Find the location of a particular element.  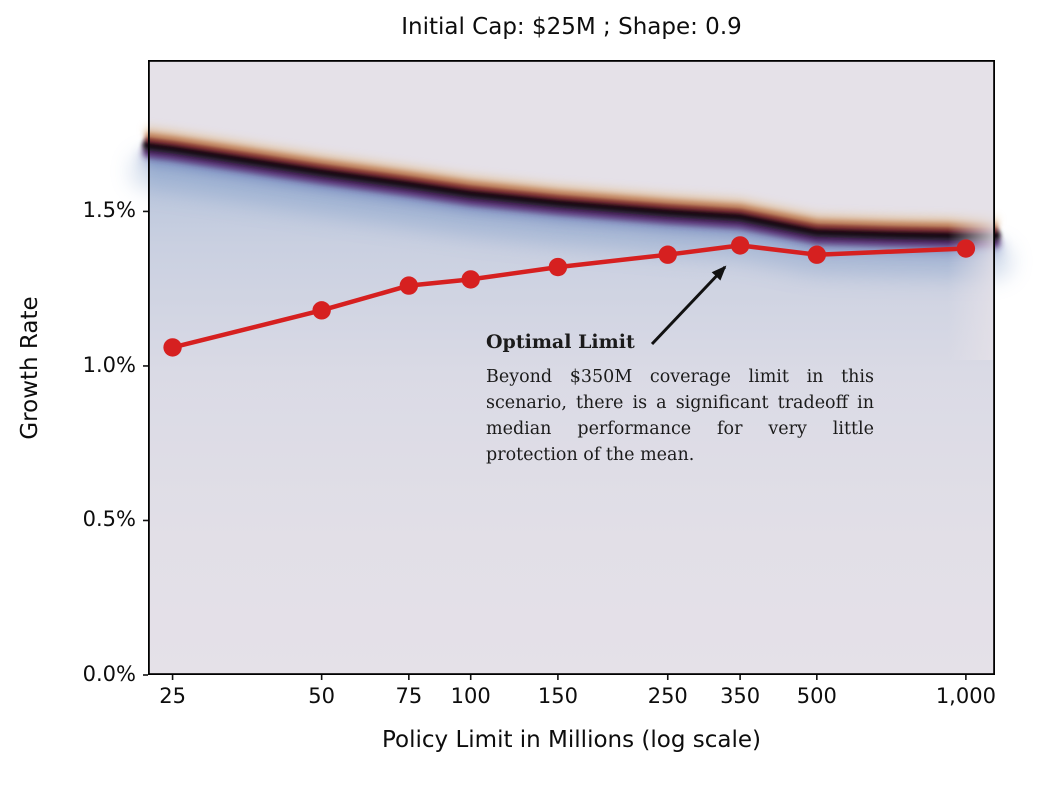

y-axis-label: Growth Rate is located at coordinates (30, 368).